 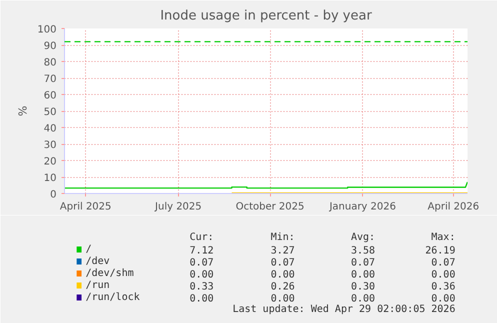 What do you see at coordinates (50, 79) in the screenshot?
I see `y-tick-label: 70` at bounding box center [50, 79].